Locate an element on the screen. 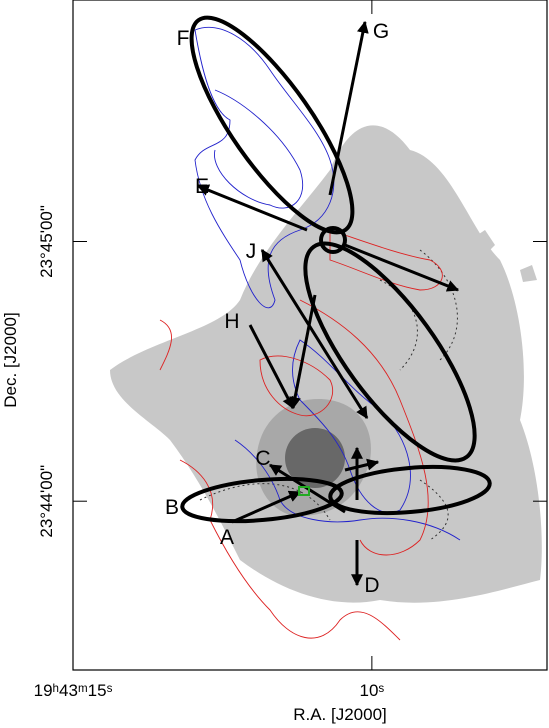 This screenshot has height=728, width=549. y-tick-label: 23°45'00" is located at coordinates (46, 241).